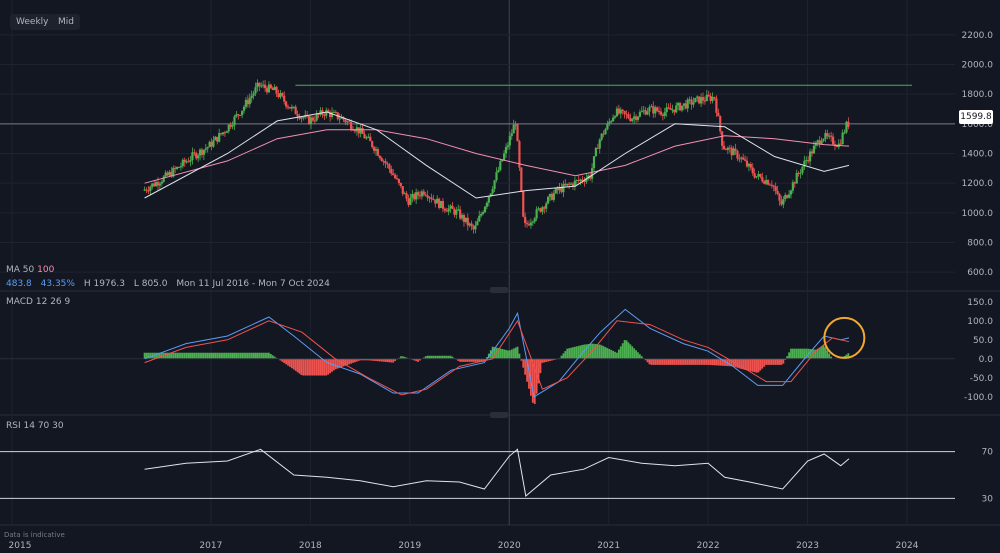 This screenshot has height=553, width=1000. Describe the element at coordinates (19, 284) in the screenshot. I see `ma-value-1: 483.8` at that location.